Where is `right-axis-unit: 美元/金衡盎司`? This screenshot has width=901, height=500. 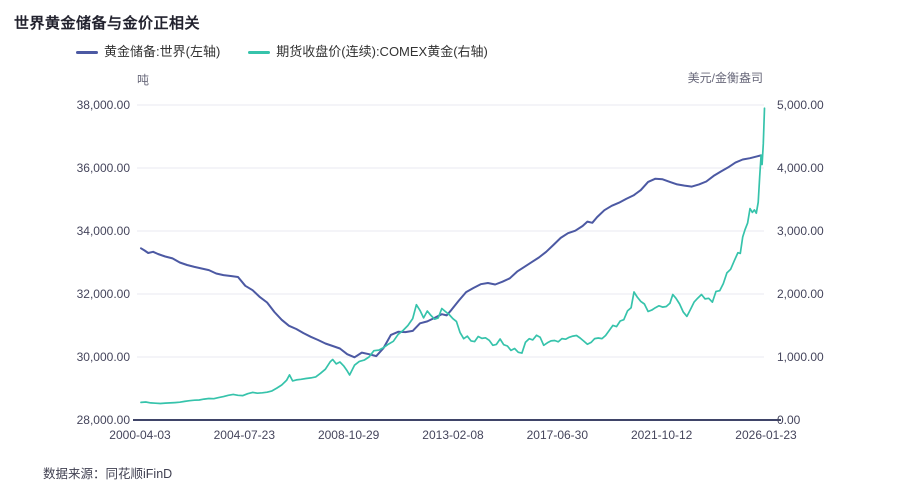 right-axis-unit: 美元/金衡盎司 is located at coordinates (725, 78).